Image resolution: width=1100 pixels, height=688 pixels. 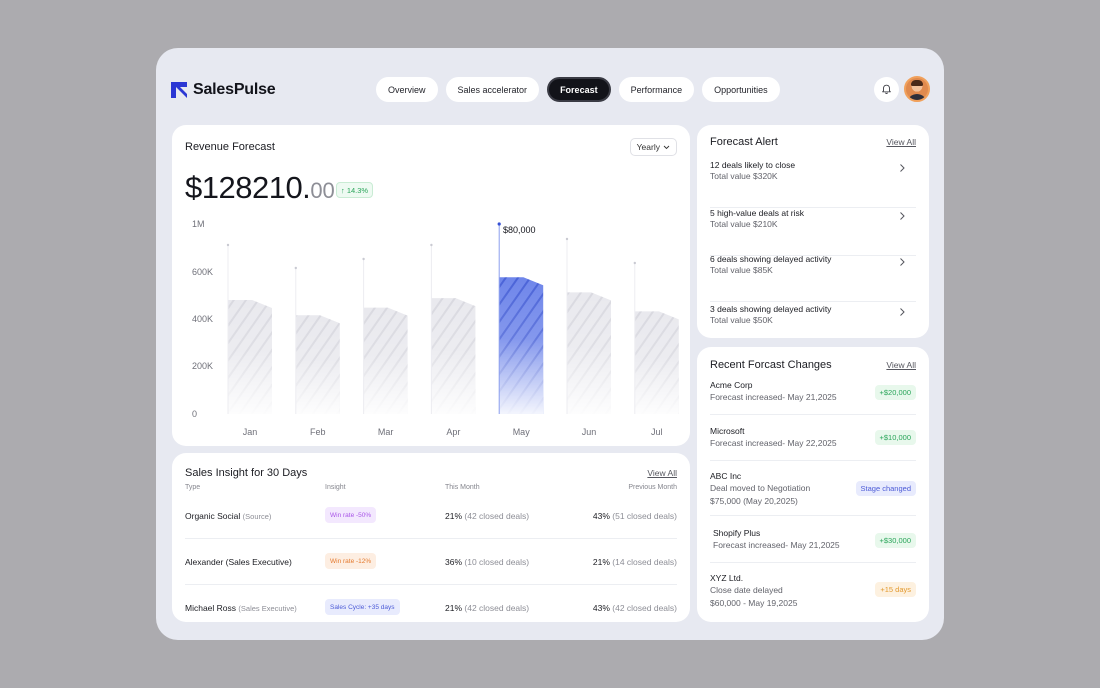 I want to click on bar-feb, so click(x=317, y=340).